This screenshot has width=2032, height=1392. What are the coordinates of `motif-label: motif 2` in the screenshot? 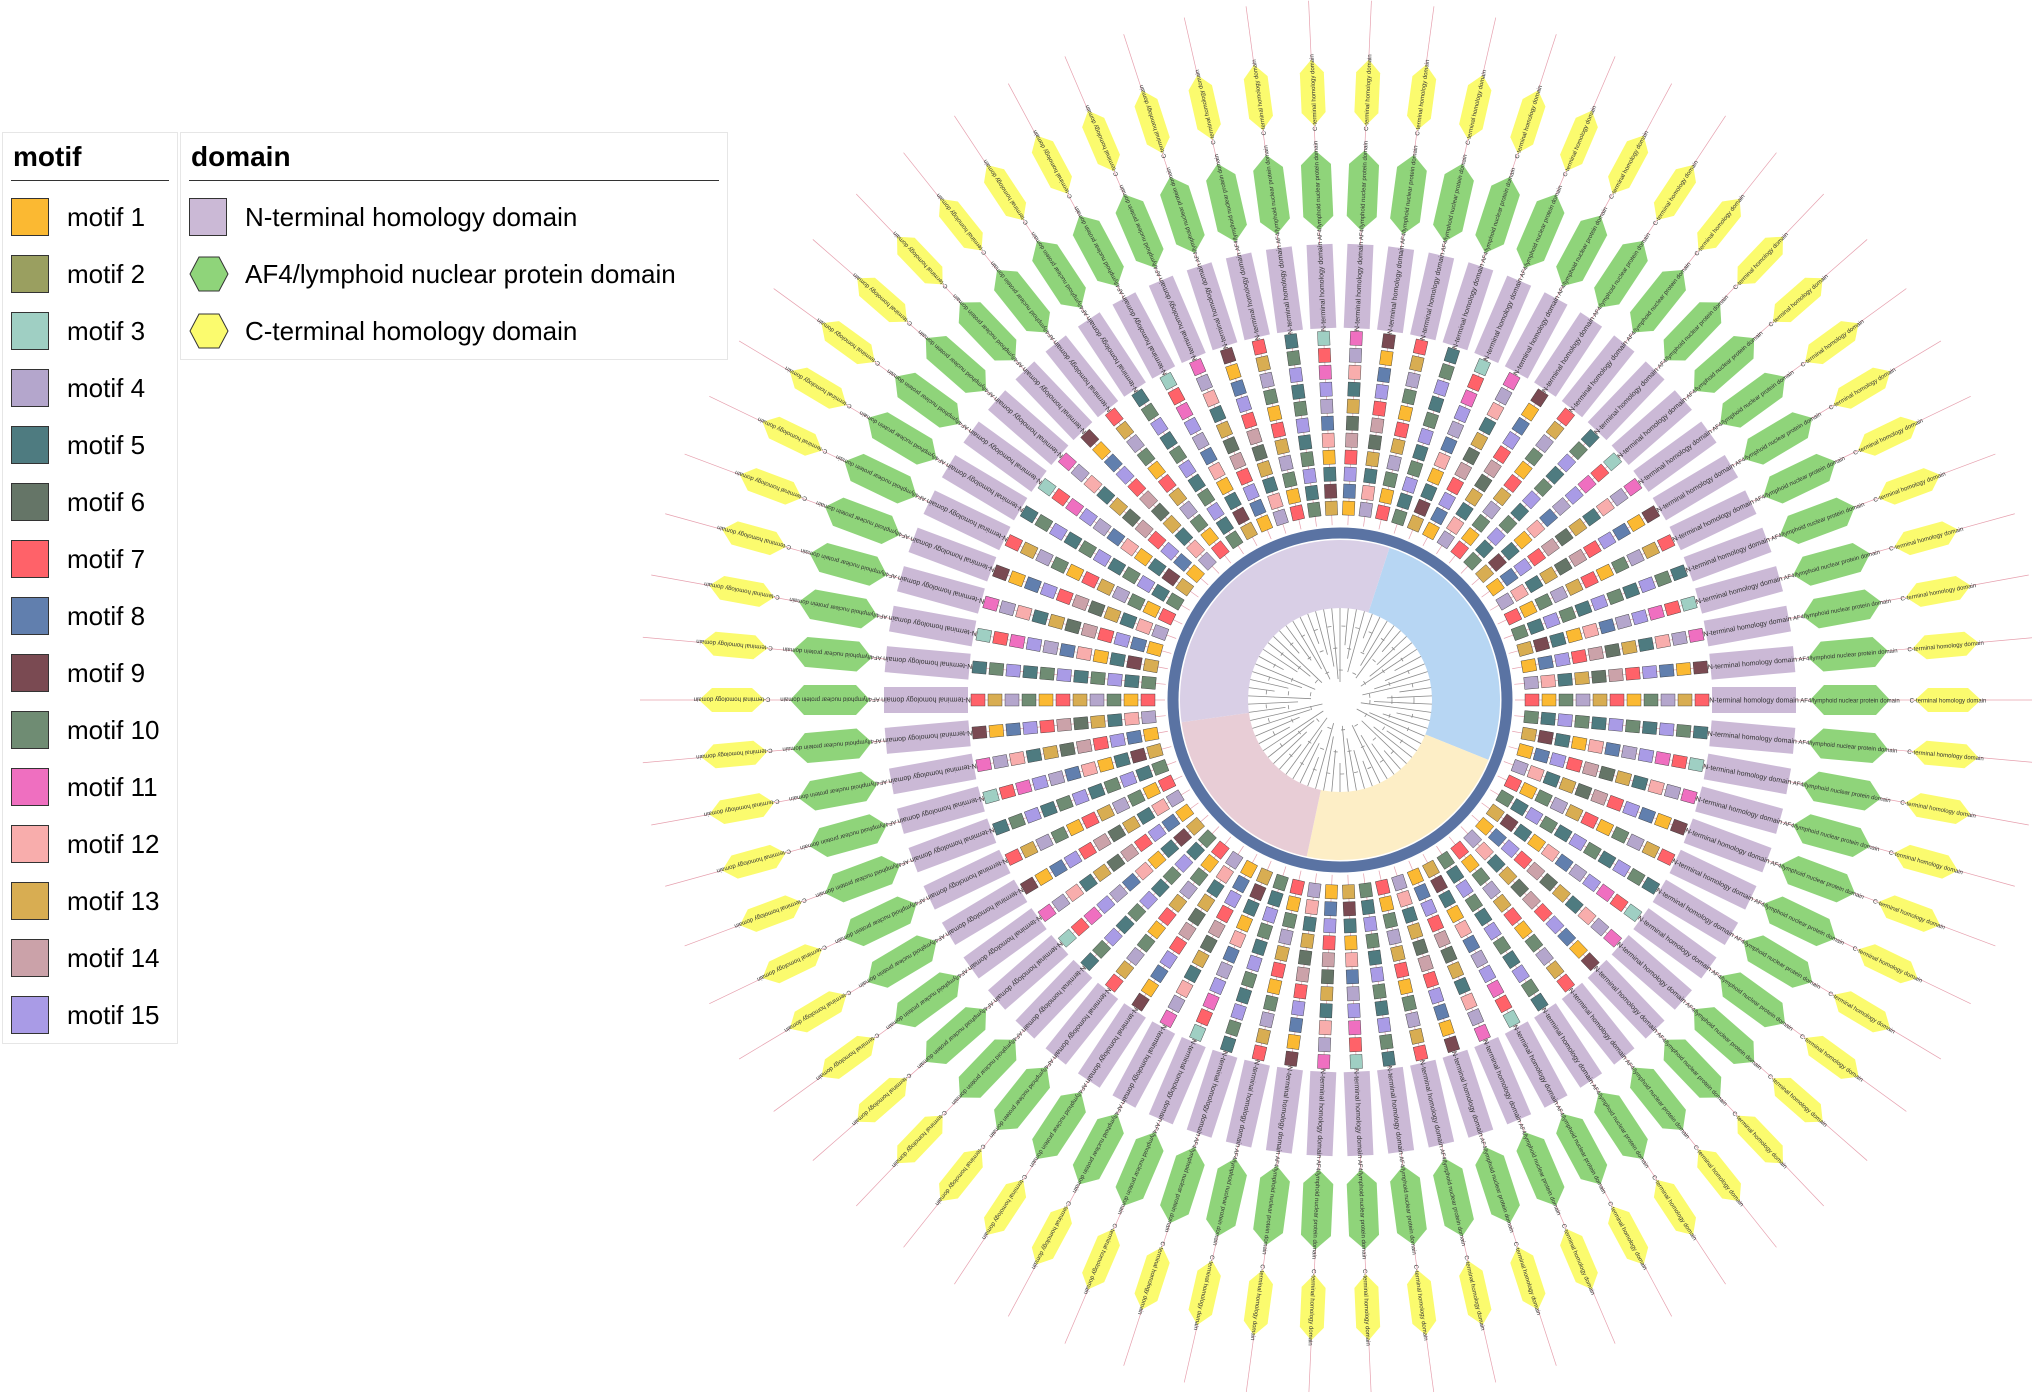 It's located at (106, 273).